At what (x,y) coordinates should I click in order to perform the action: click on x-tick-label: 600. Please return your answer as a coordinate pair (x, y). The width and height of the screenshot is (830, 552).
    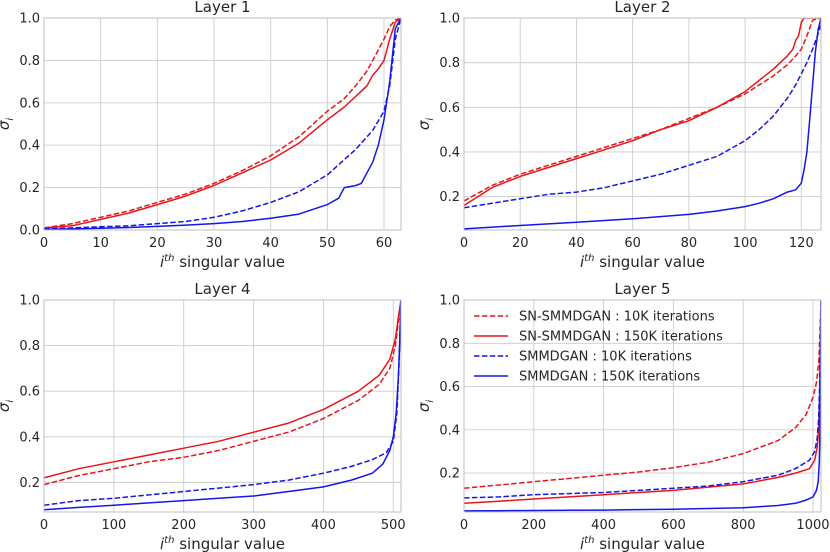
    Looking at the image, I should click on (673, 525).